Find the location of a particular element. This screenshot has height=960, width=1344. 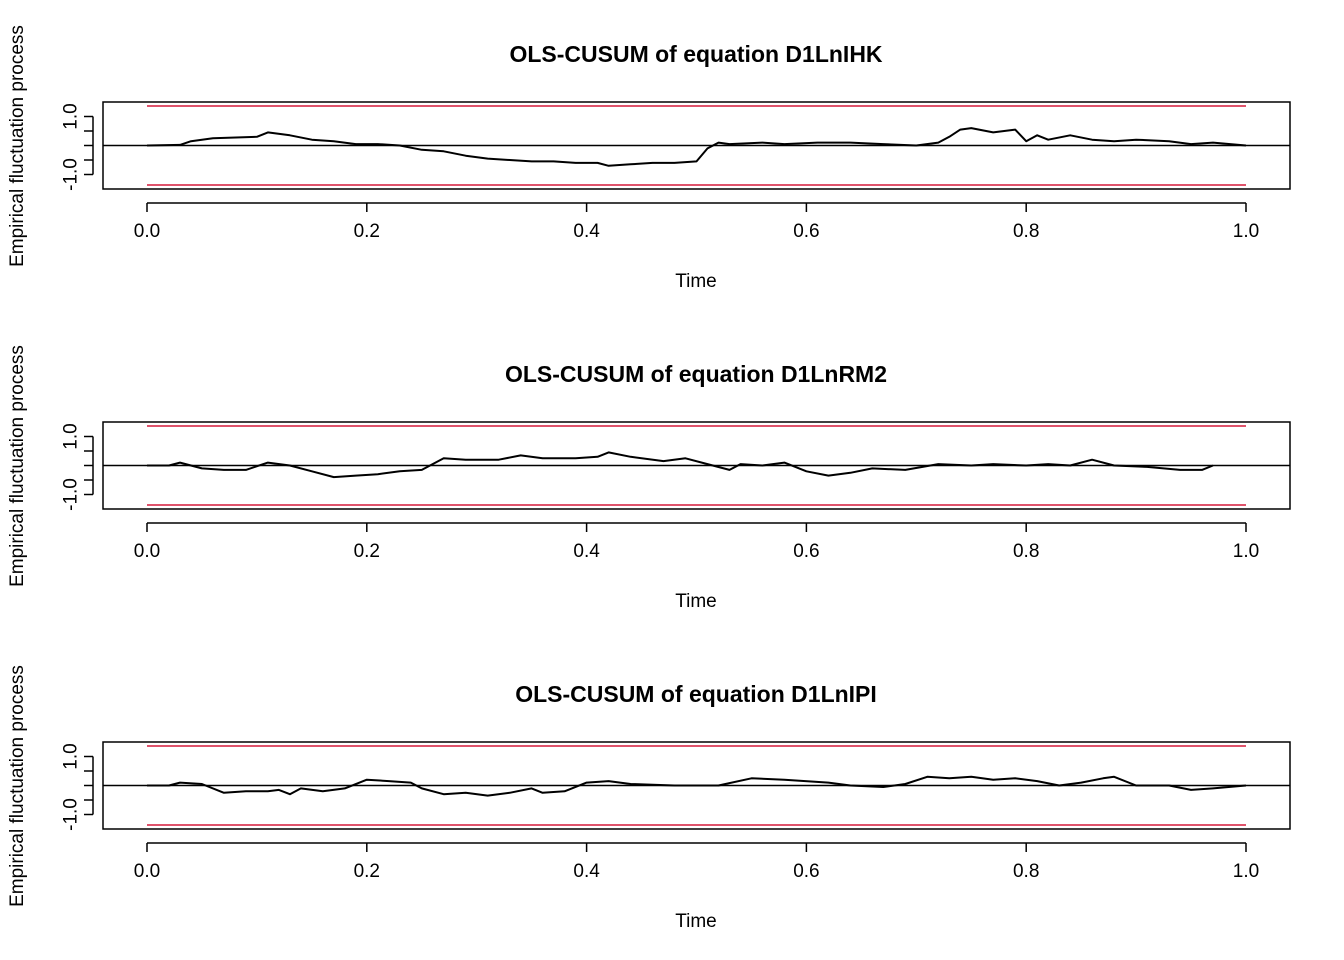

panel-title: OLS-CUSUM of equation D1LnRM2 is located at coordinates (696, 374).